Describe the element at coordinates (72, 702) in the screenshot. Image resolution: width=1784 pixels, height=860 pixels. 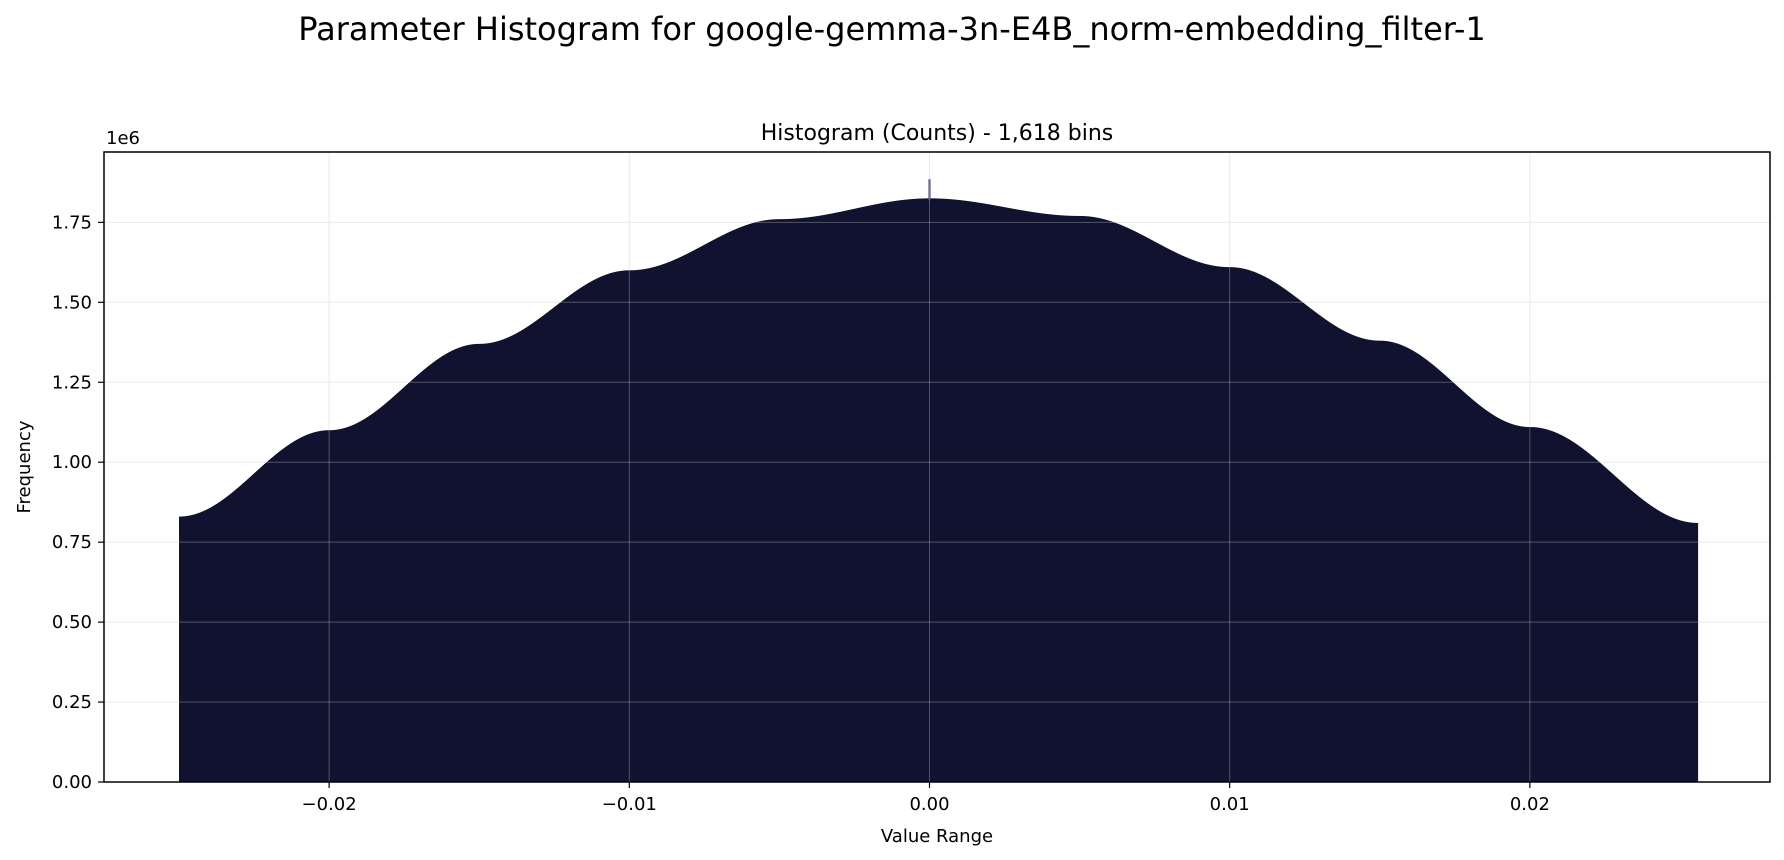
I see `y-tick-label: 0.25` at that location.